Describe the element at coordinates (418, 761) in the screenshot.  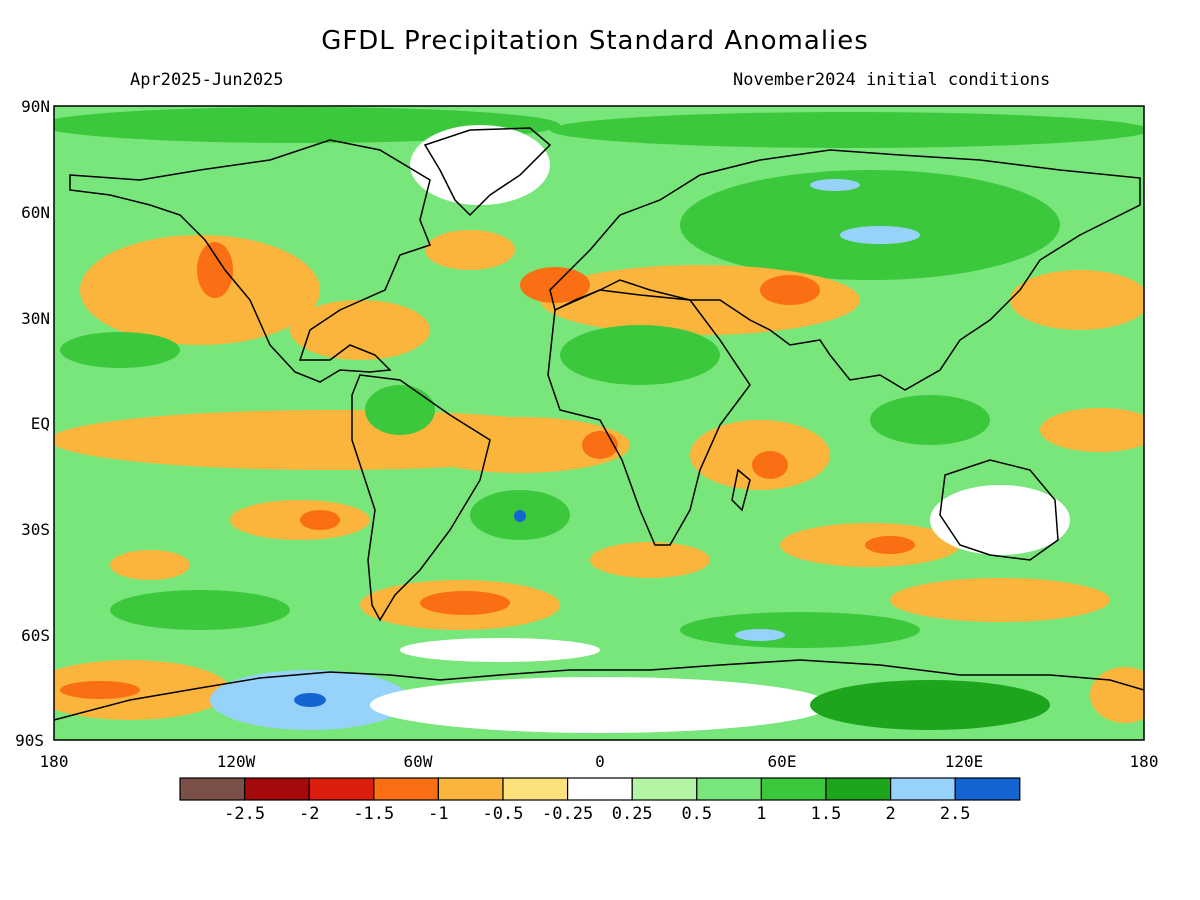
I see `lon-label-60w: 60W` at that location.